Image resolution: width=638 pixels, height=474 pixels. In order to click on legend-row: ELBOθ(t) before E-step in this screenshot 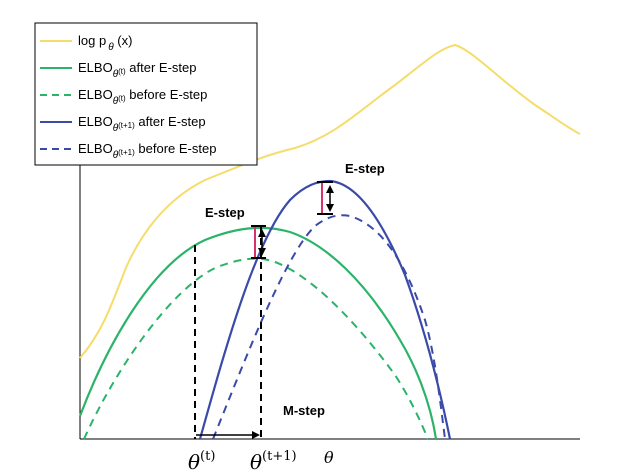, I will do `click(123, 97)`.